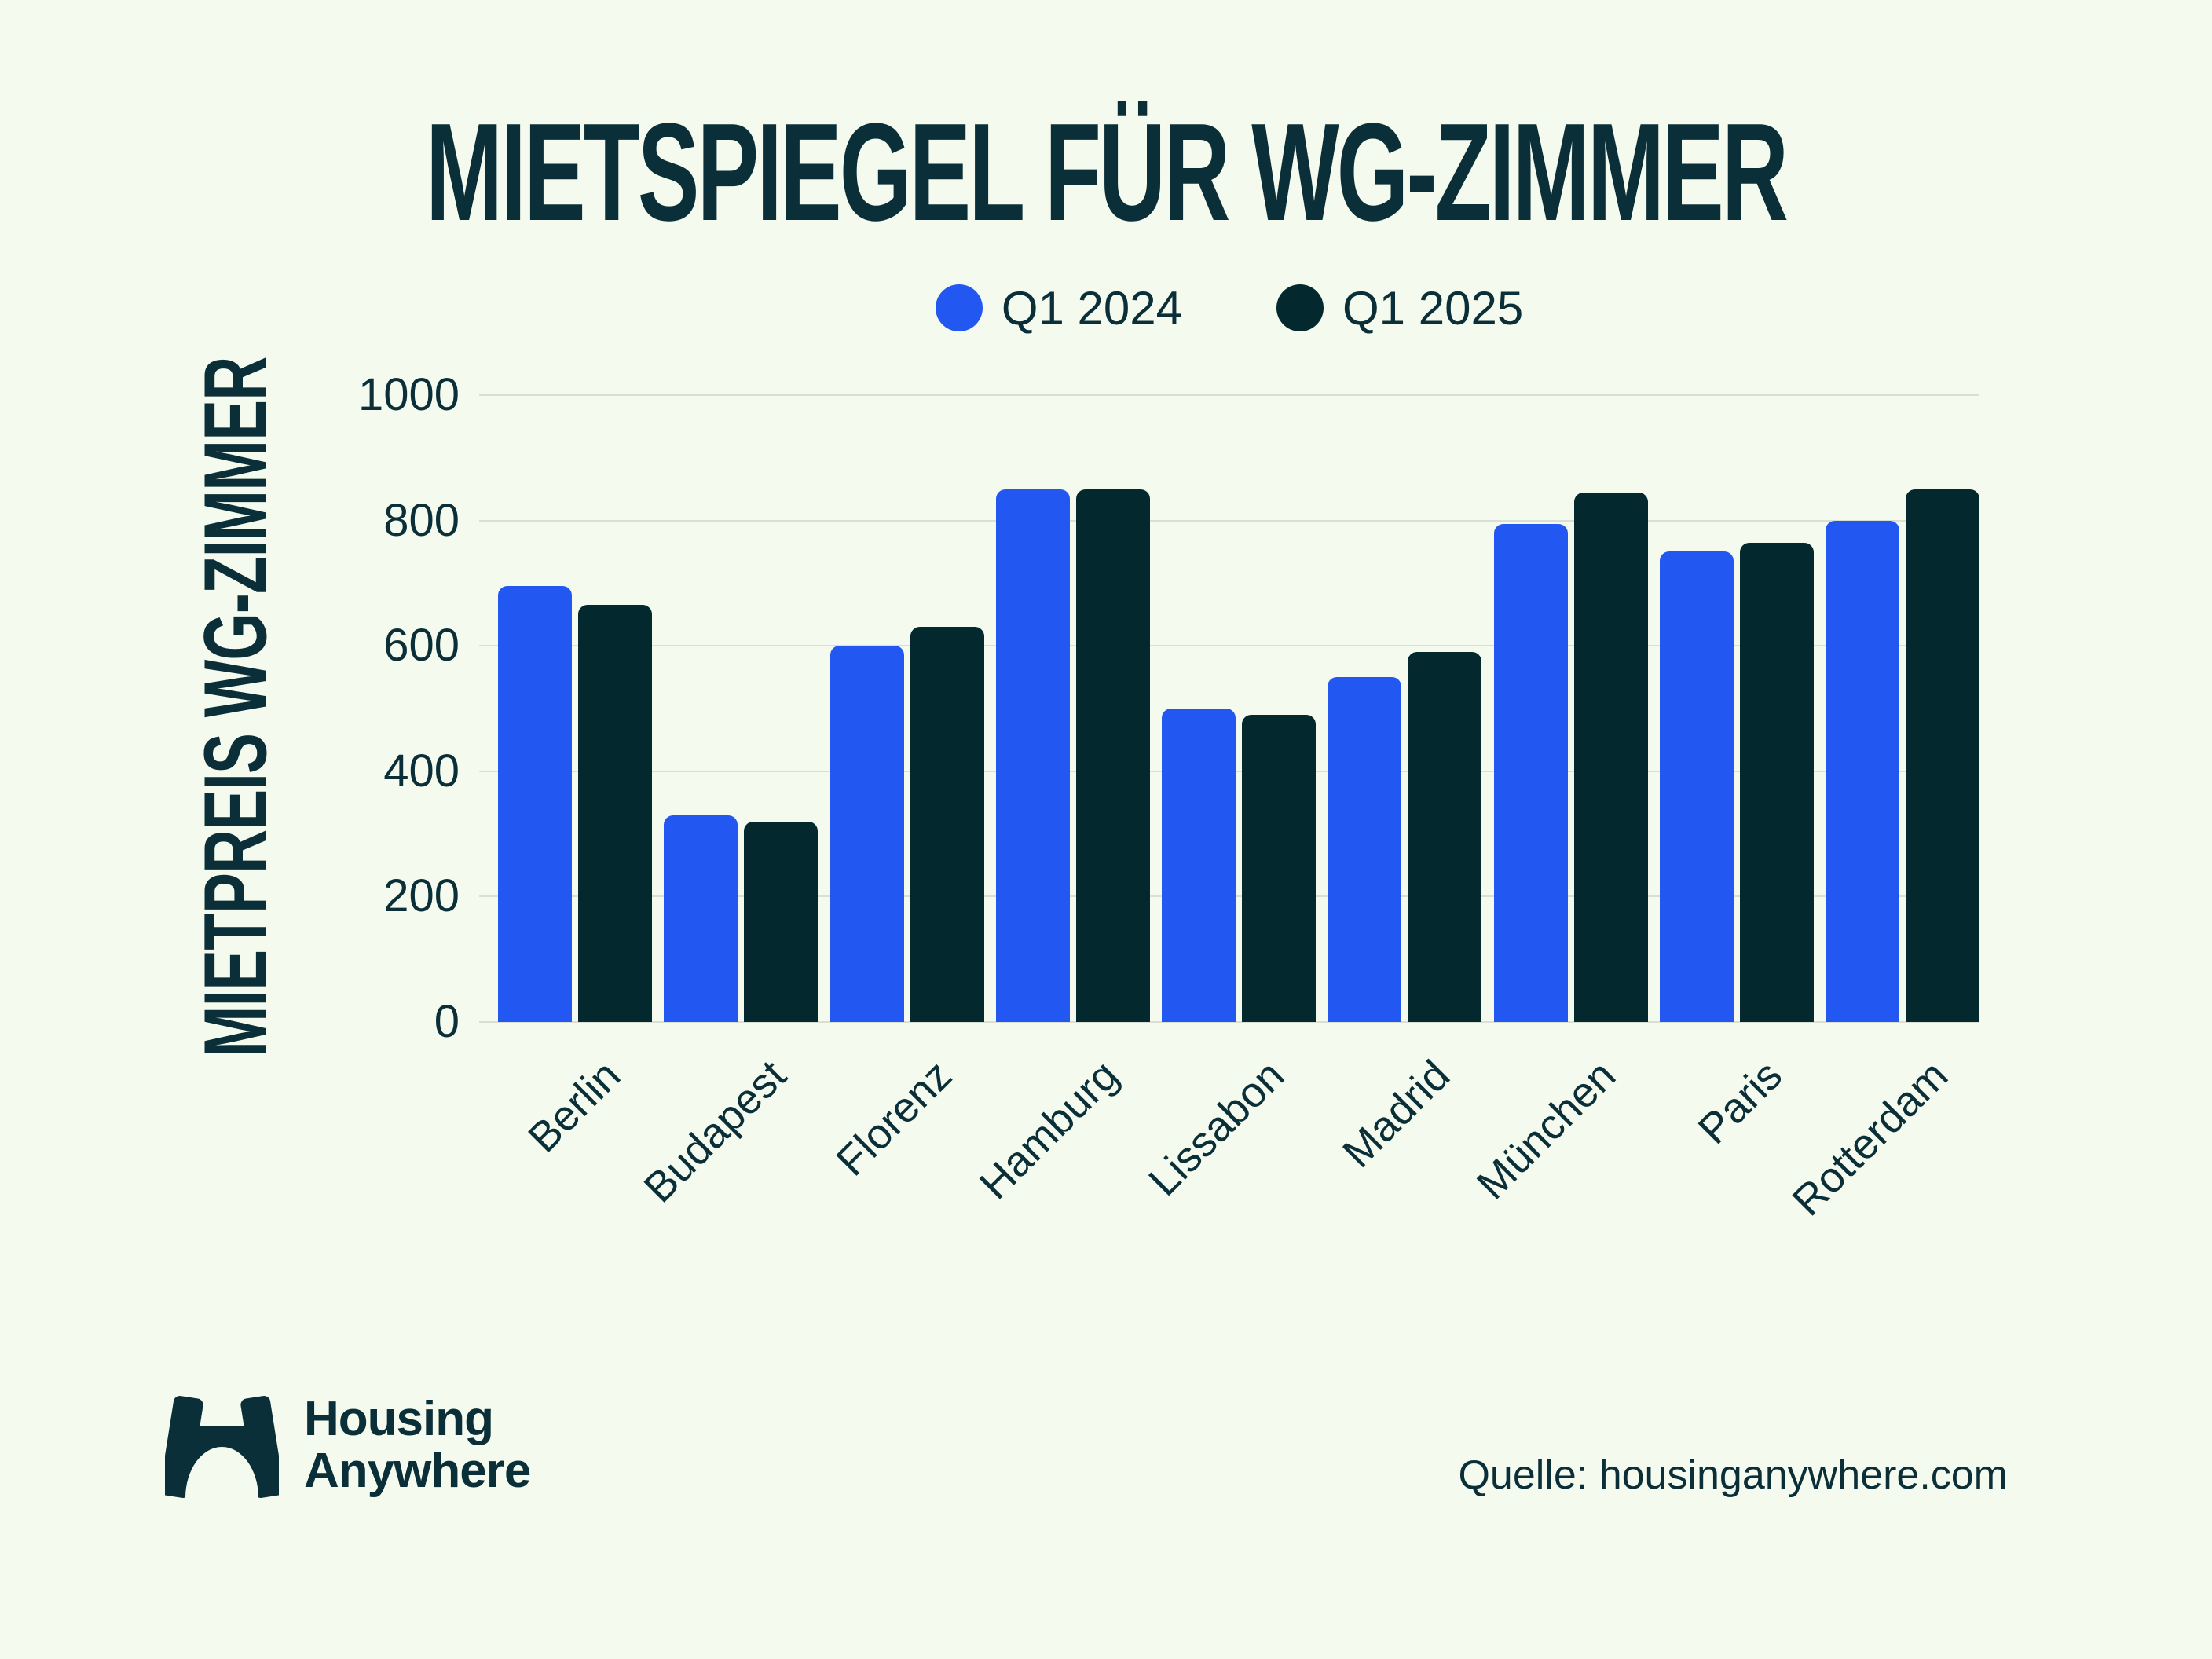 The image size is (2212, 1659). Describe the element at coordinates (1445, 837) in the screenshot. I see `bar-madrid-q1-2025` at that location.